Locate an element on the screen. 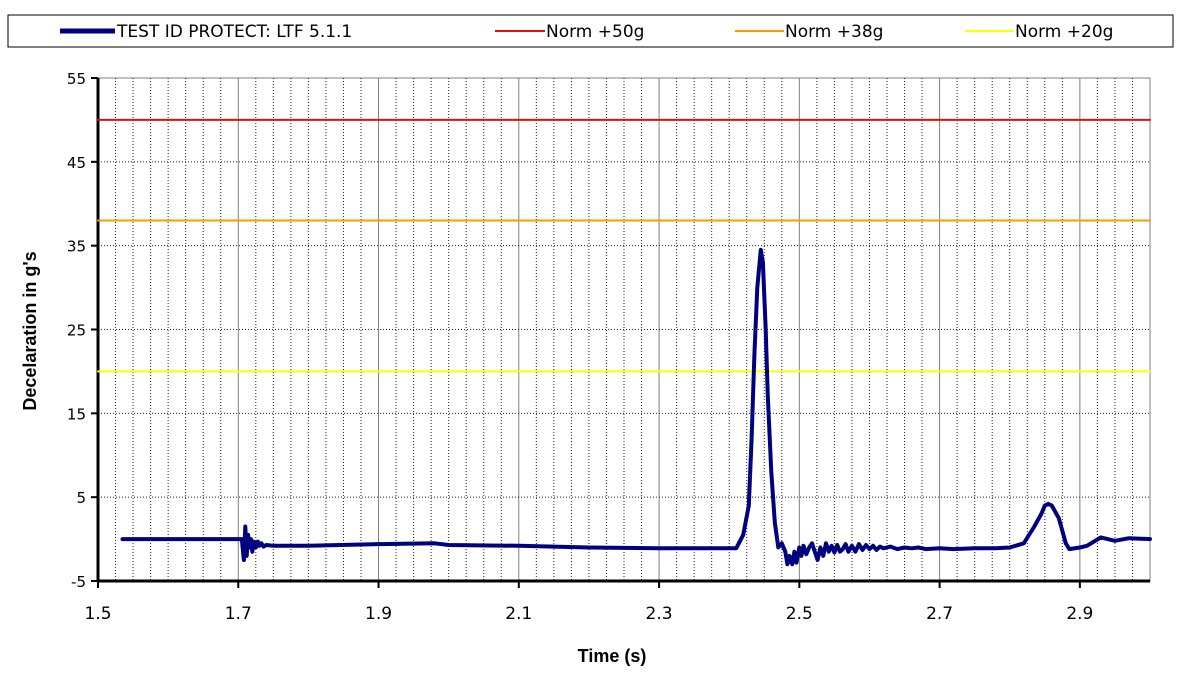 This screenshot has width=1185, height=673. legend-label: TEST ID PROTECT: LTF 5.1.1 is located at coordinates (234, 32).